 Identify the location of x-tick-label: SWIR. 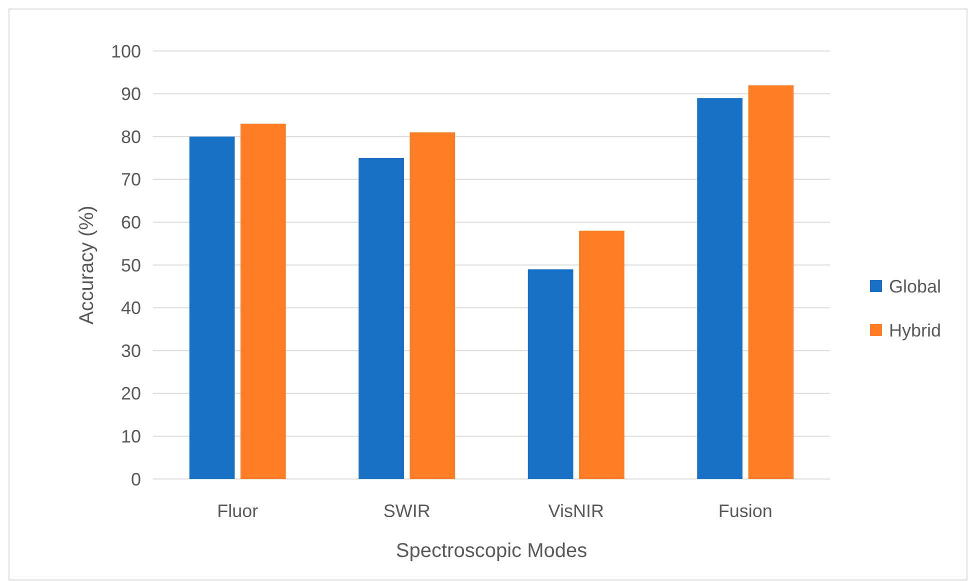
(406, 511).